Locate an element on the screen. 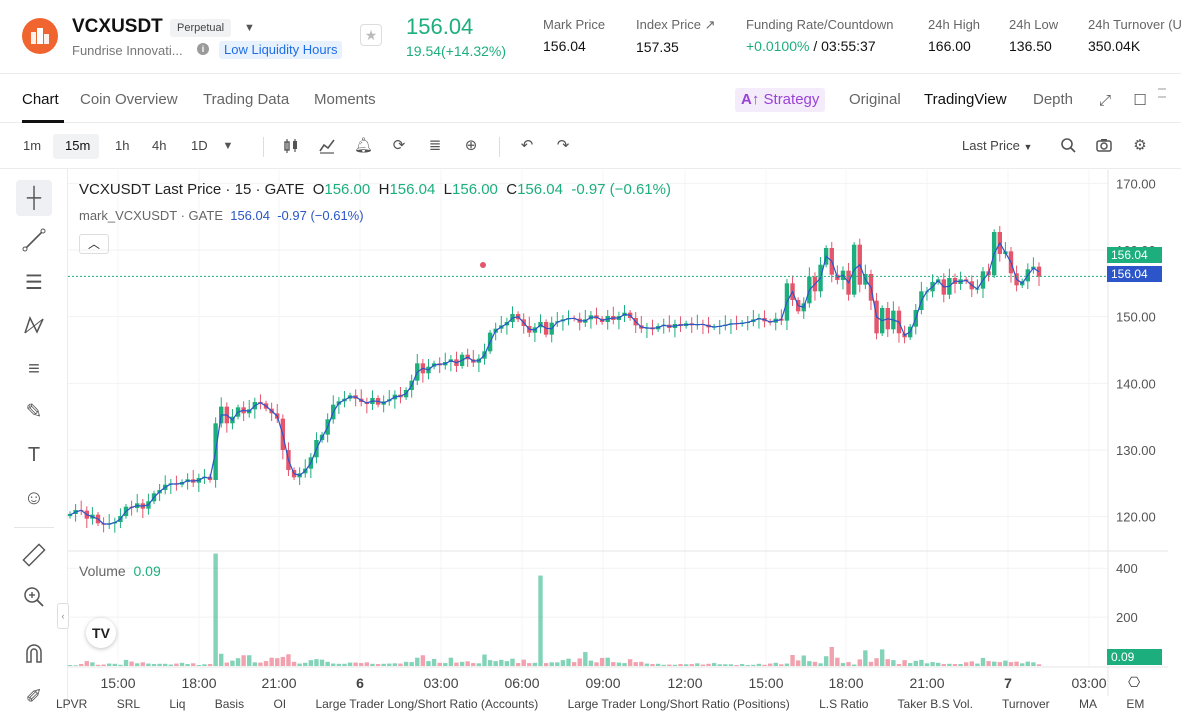 Image resolution: width=1181 pixels, height=715 pixels. horizontal-lines-icon: ☰ is located at coordinates (34, 283).